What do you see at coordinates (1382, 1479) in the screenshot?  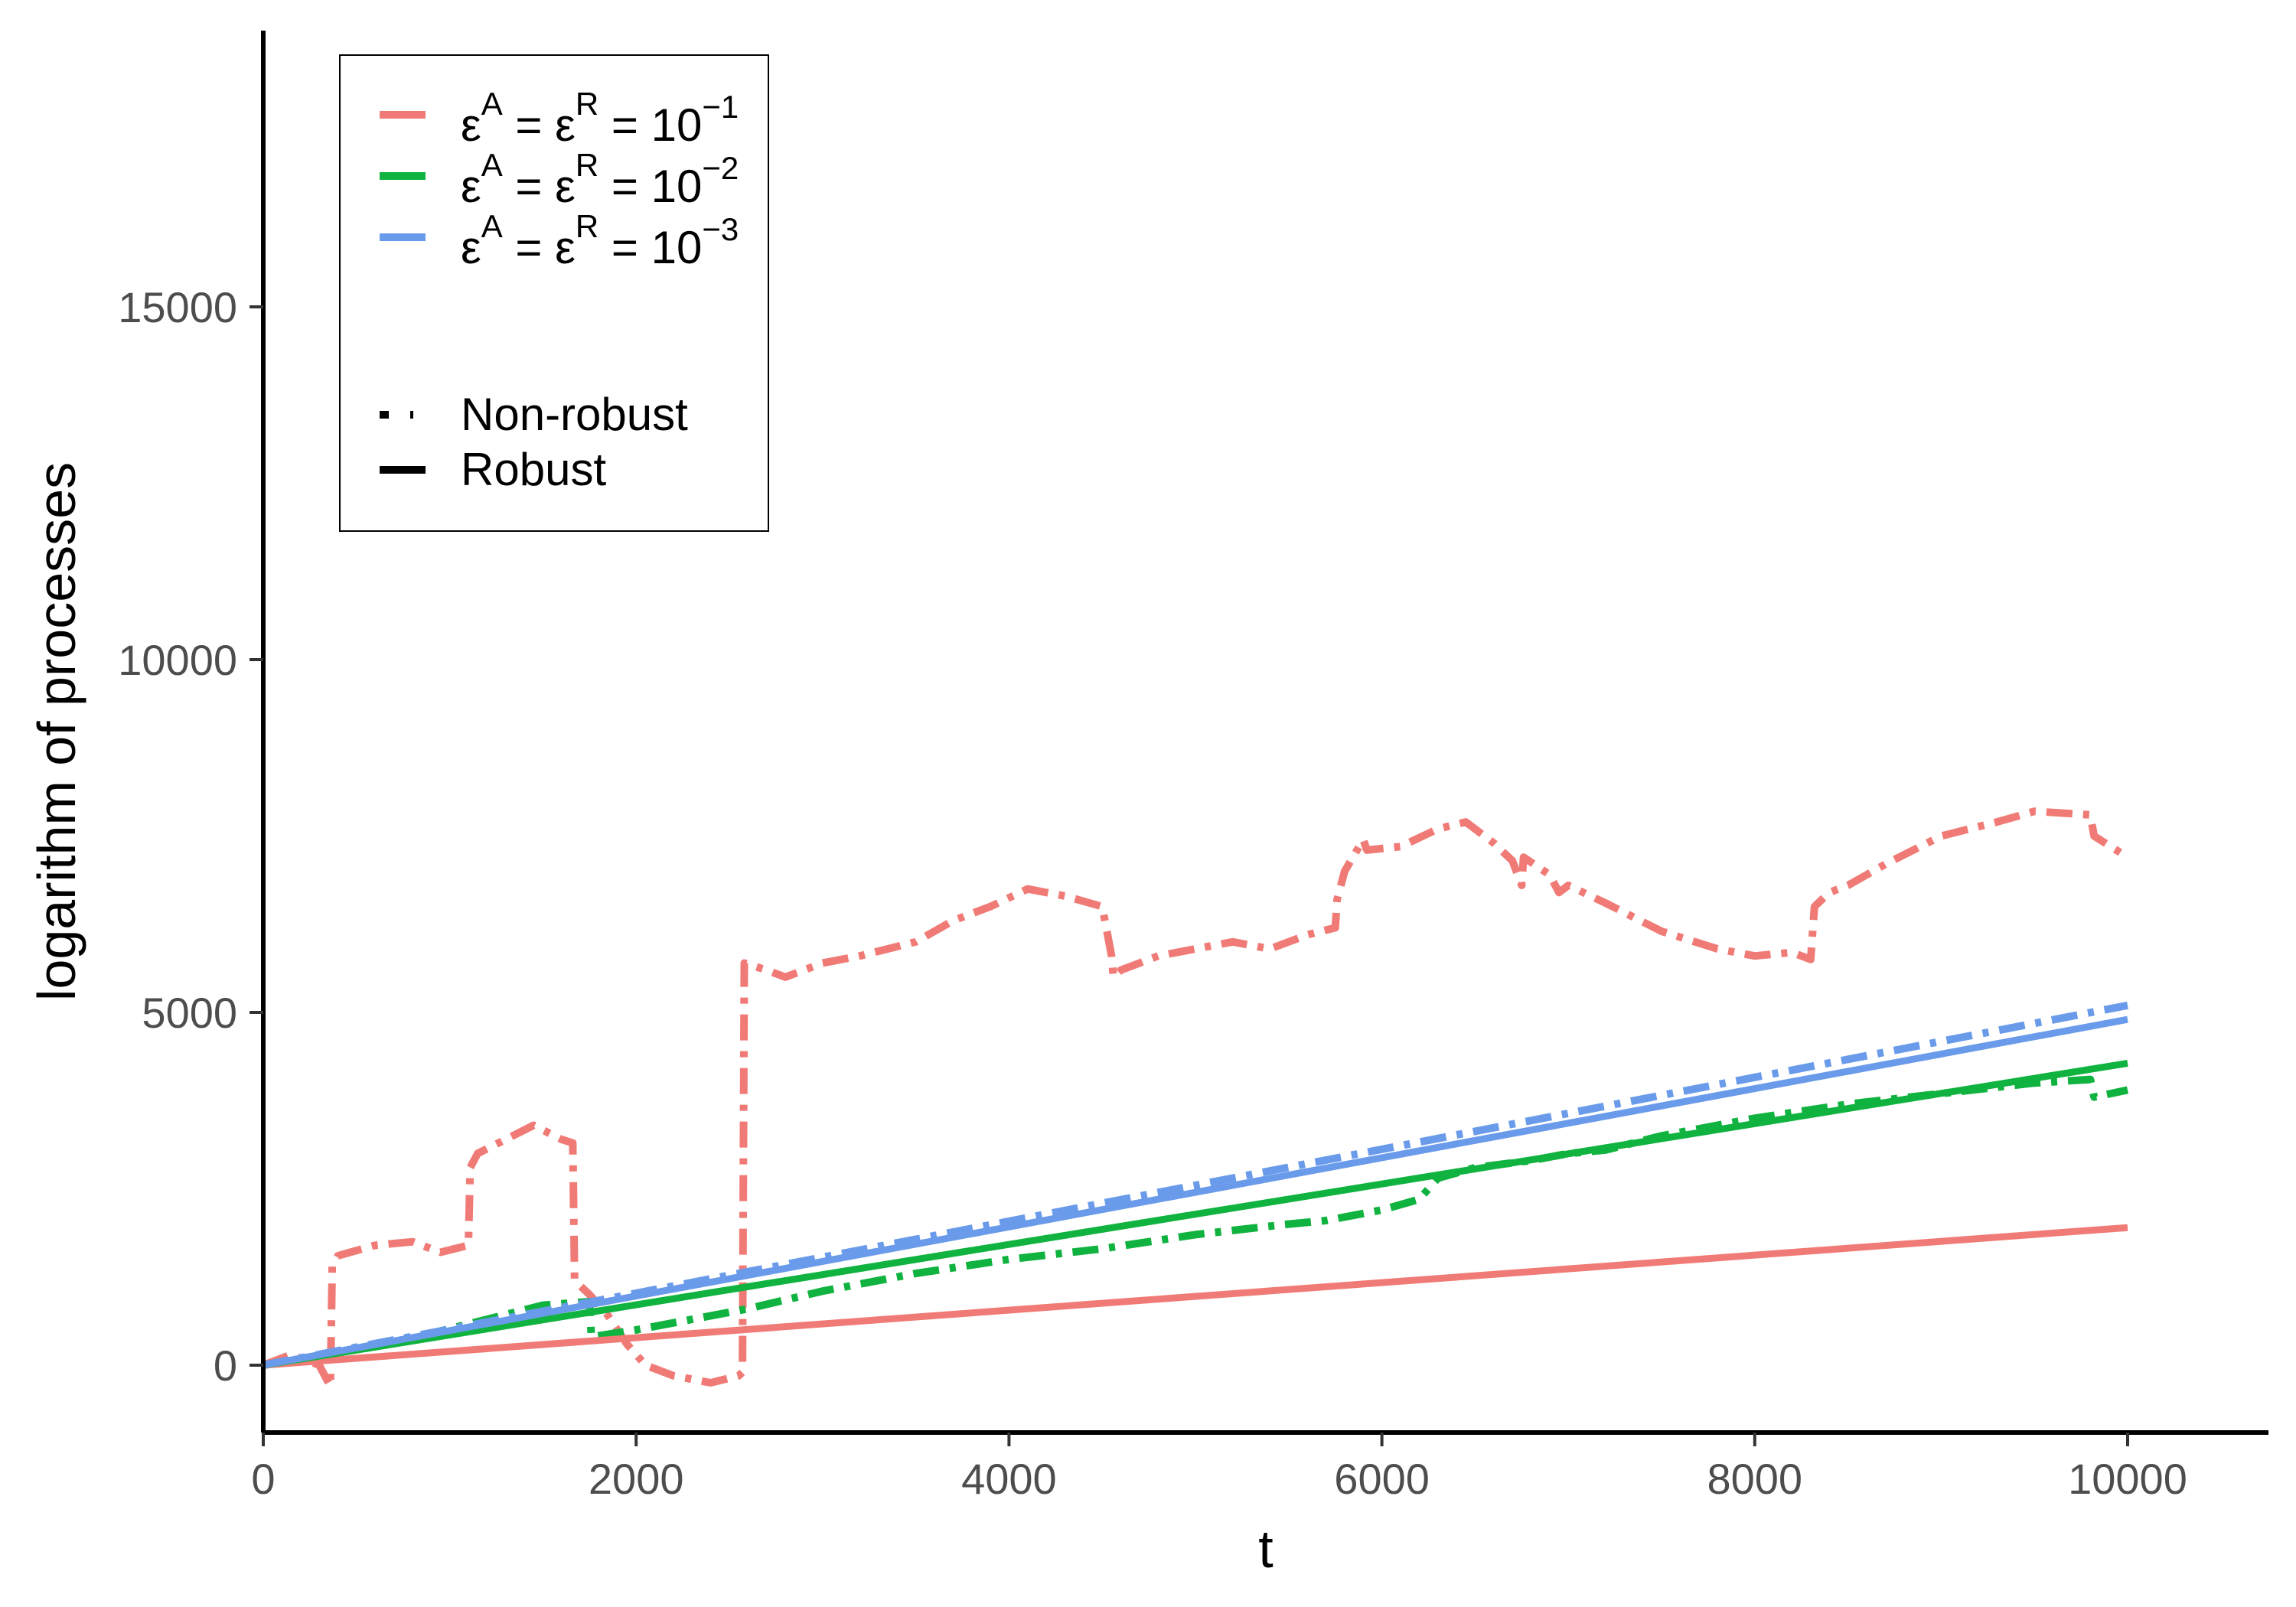 I see `x-tick-label: 6000` at bounding box center [1382, 1479].